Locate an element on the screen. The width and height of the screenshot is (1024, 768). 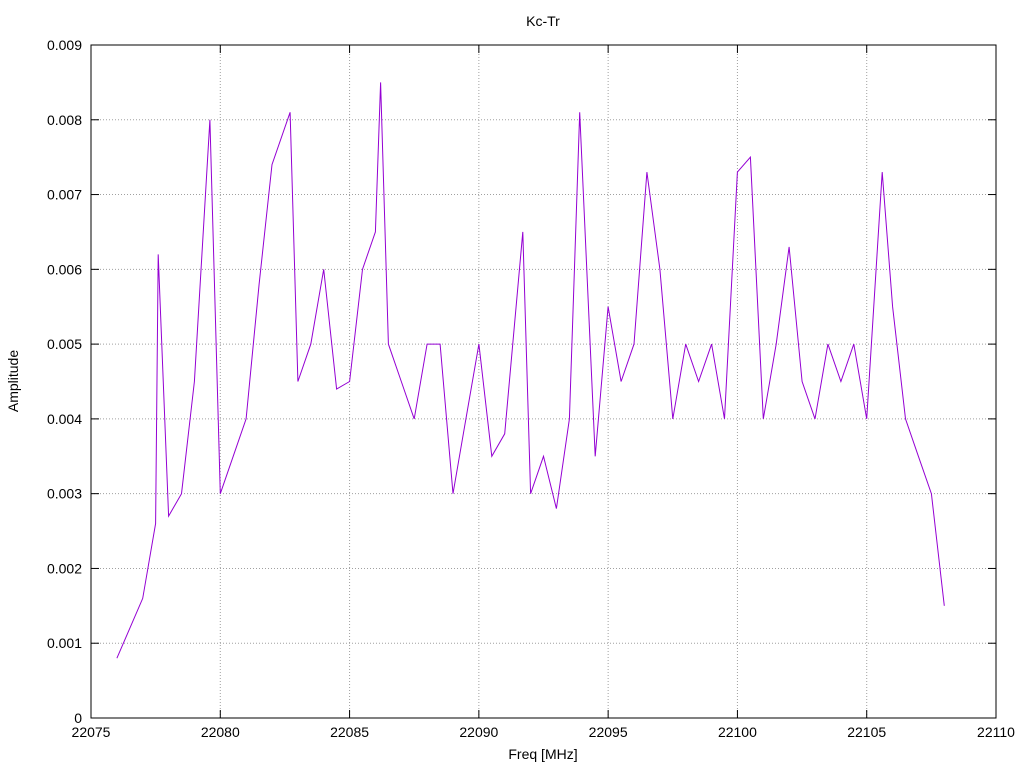
y-tick-label: 0 is located at coordinates (78, 718).